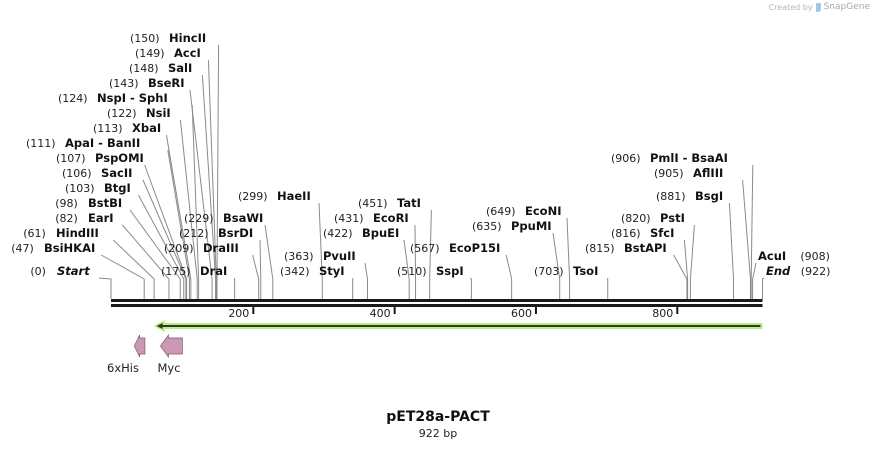 The image size is (876, 449). I want to click on feature-myc: Myc, so click(170, 354).